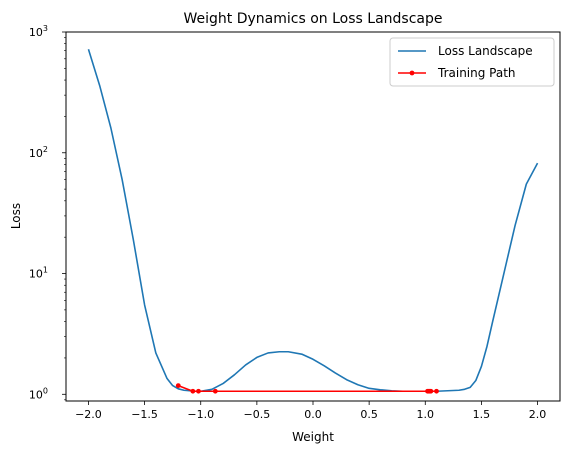 This screenshot has height=455, width=570. I want to click on x-tick-label: −1.5, so click(144, 414).